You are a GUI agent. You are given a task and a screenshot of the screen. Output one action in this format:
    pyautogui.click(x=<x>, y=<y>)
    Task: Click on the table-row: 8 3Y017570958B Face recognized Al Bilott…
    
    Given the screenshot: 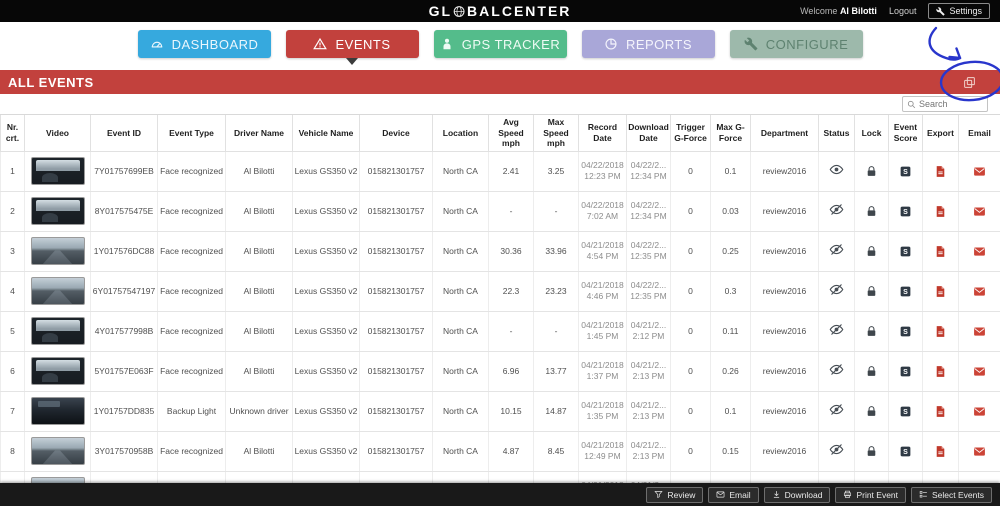 What is the action you would take?
    pyautogui.click(x=500, y=451)
    